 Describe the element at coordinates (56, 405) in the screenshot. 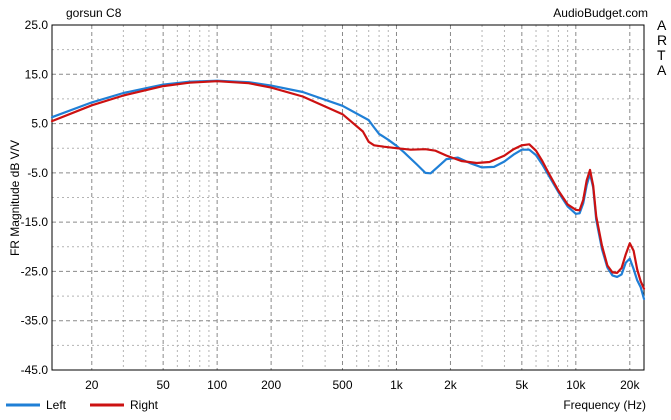

I see `legend-label-left: Left` at that location.